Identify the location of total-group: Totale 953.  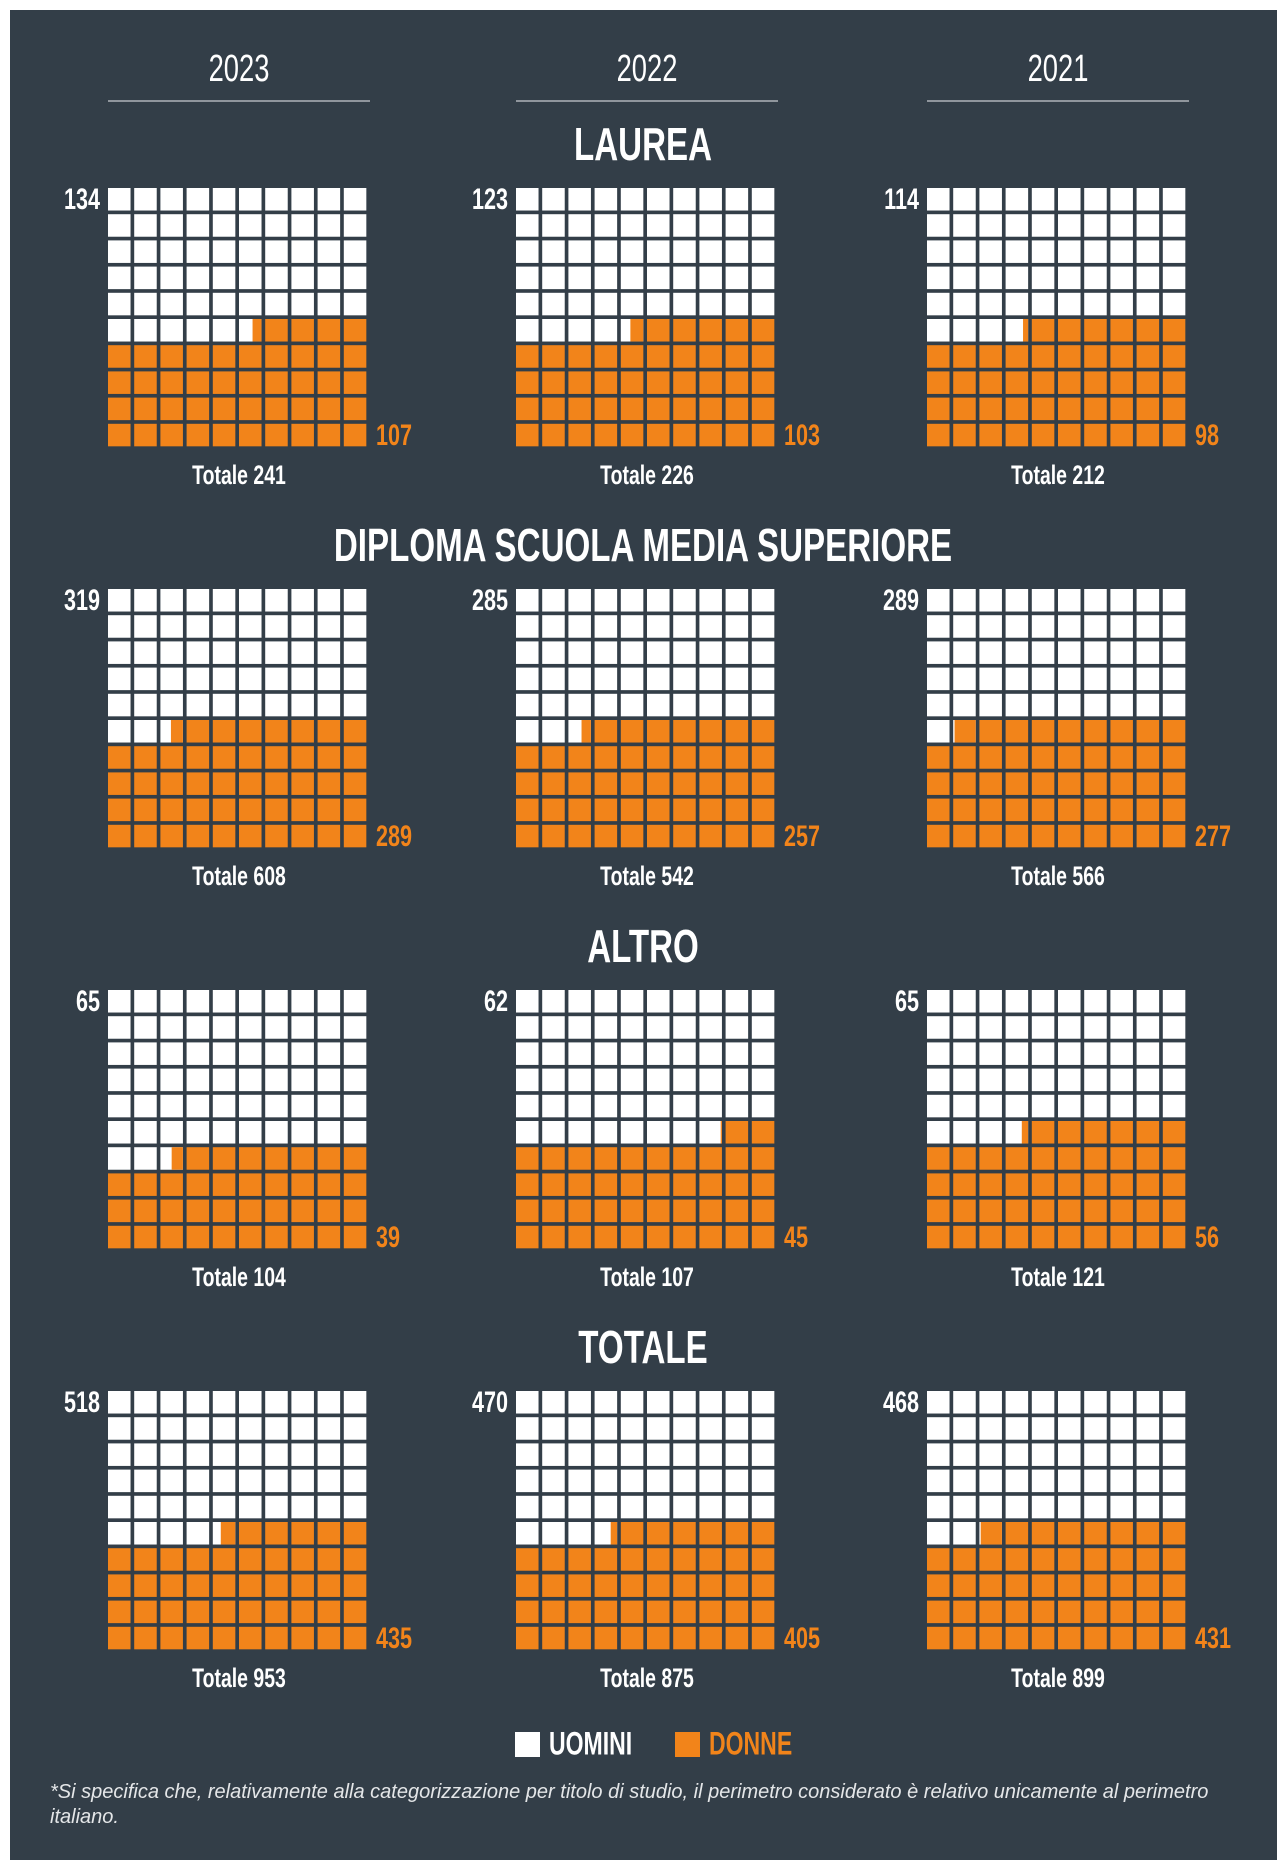
(239, 1678).